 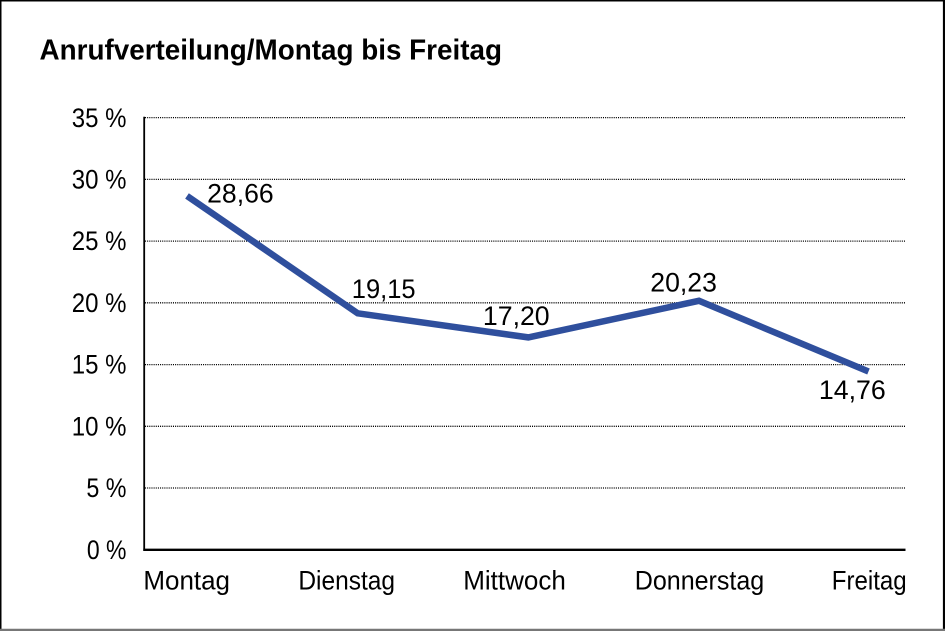 What do you see at coordinates (346, 581) in the screenshot?
I see `svg-text: Dienstag` at bounding box center [346, 581].